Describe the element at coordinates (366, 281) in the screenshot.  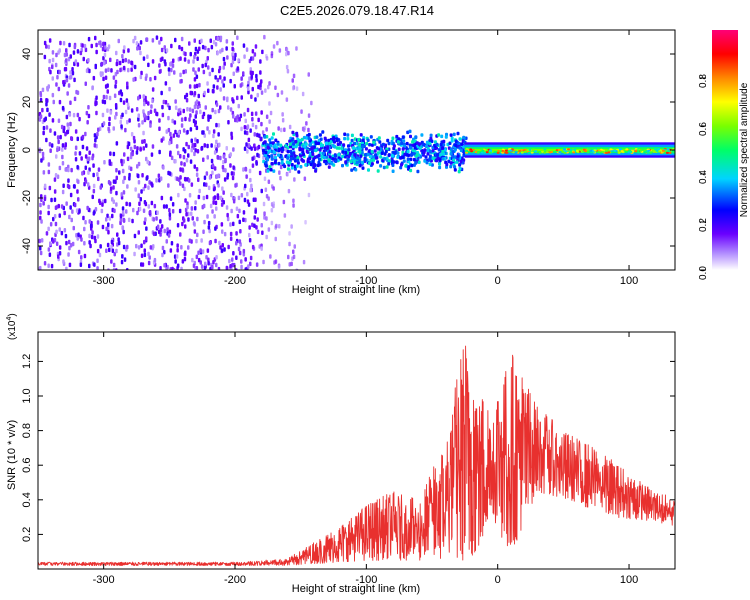
I see `x-tick-label: -100` at that location.